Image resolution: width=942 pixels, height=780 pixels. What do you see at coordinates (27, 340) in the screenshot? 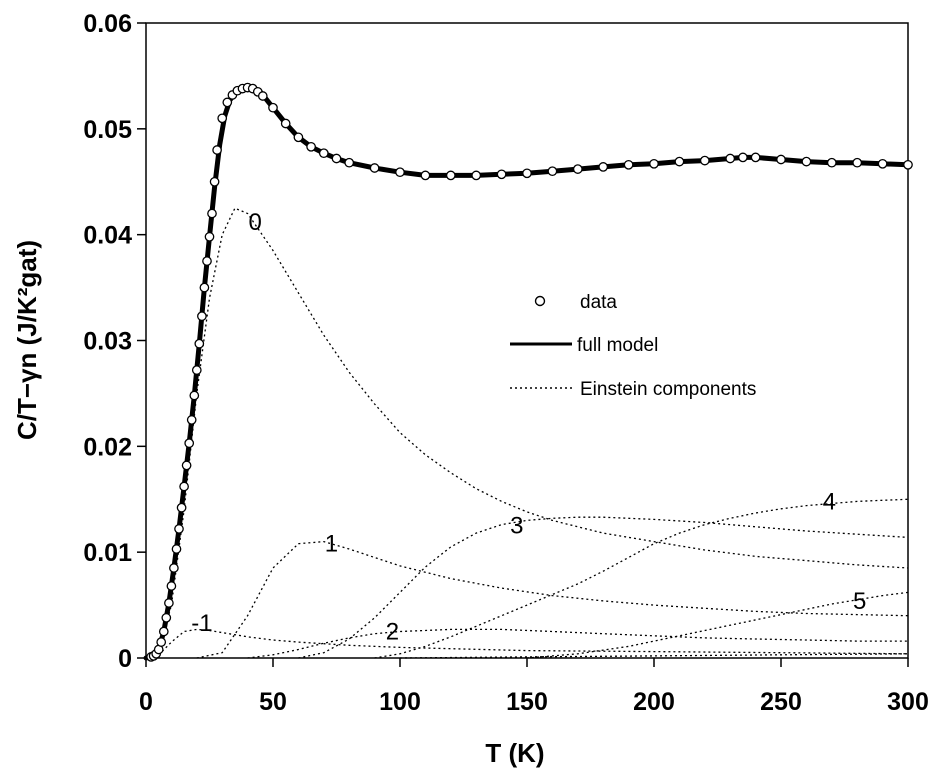
I see `y-axis-title: C/T−γn (J/K²gat)` at bounding box center [27, 340].